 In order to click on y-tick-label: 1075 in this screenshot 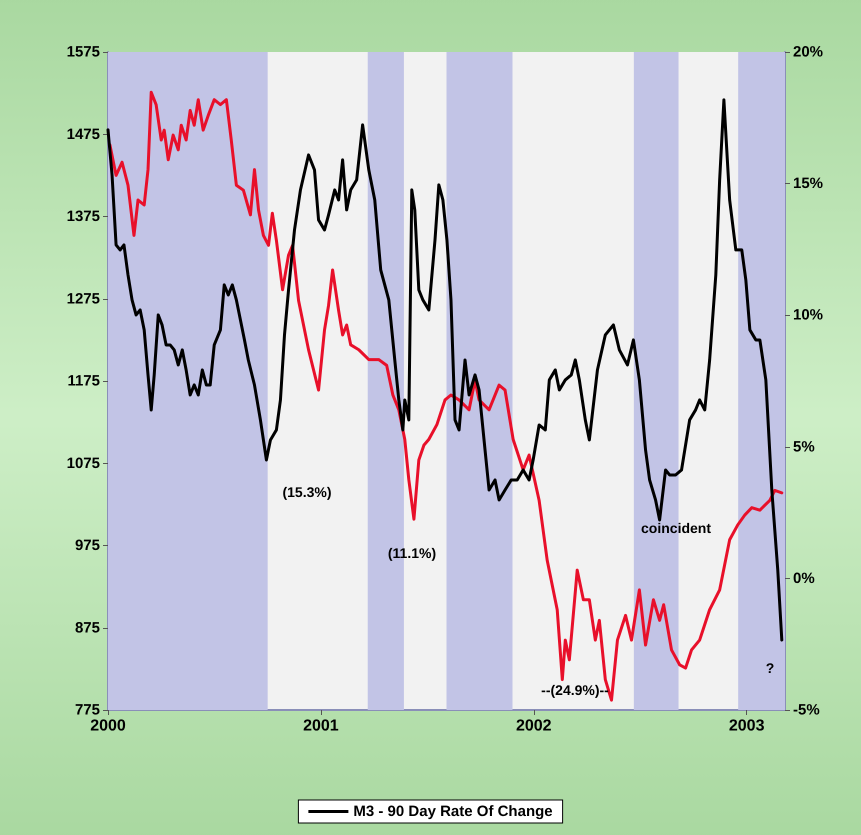, I will do `click(83, 463)`.